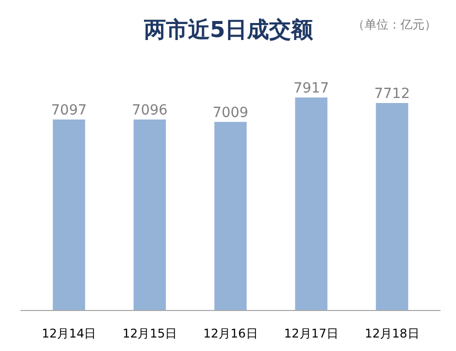 The width and height of the screenshot is (456, 351). I want to click on x-tick-label: 12月14日, so click(69, 333).